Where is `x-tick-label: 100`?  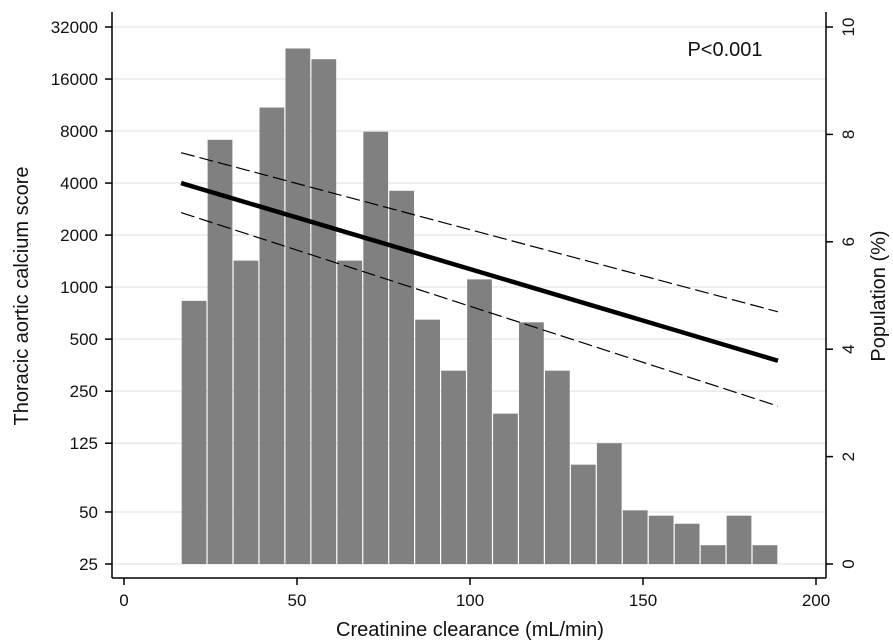 x-tick-label: 100 is located at coordinates (470, 600).